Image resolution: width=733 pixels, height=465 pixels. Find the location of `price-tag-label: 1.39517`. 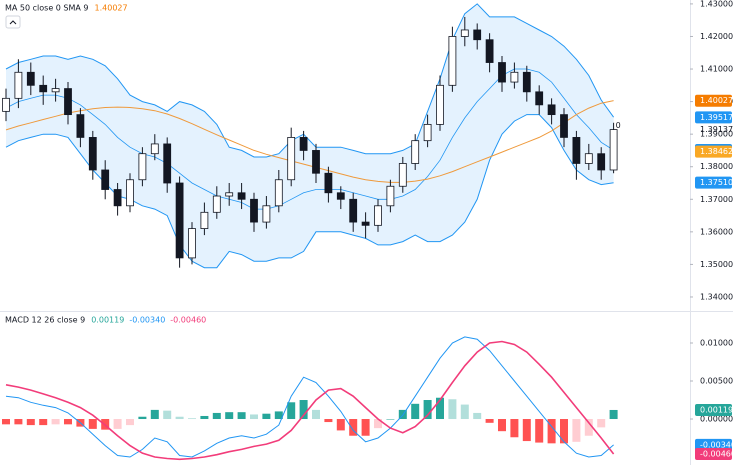

price-tag-label: 1.39517 is located at coordinates (716, 117).